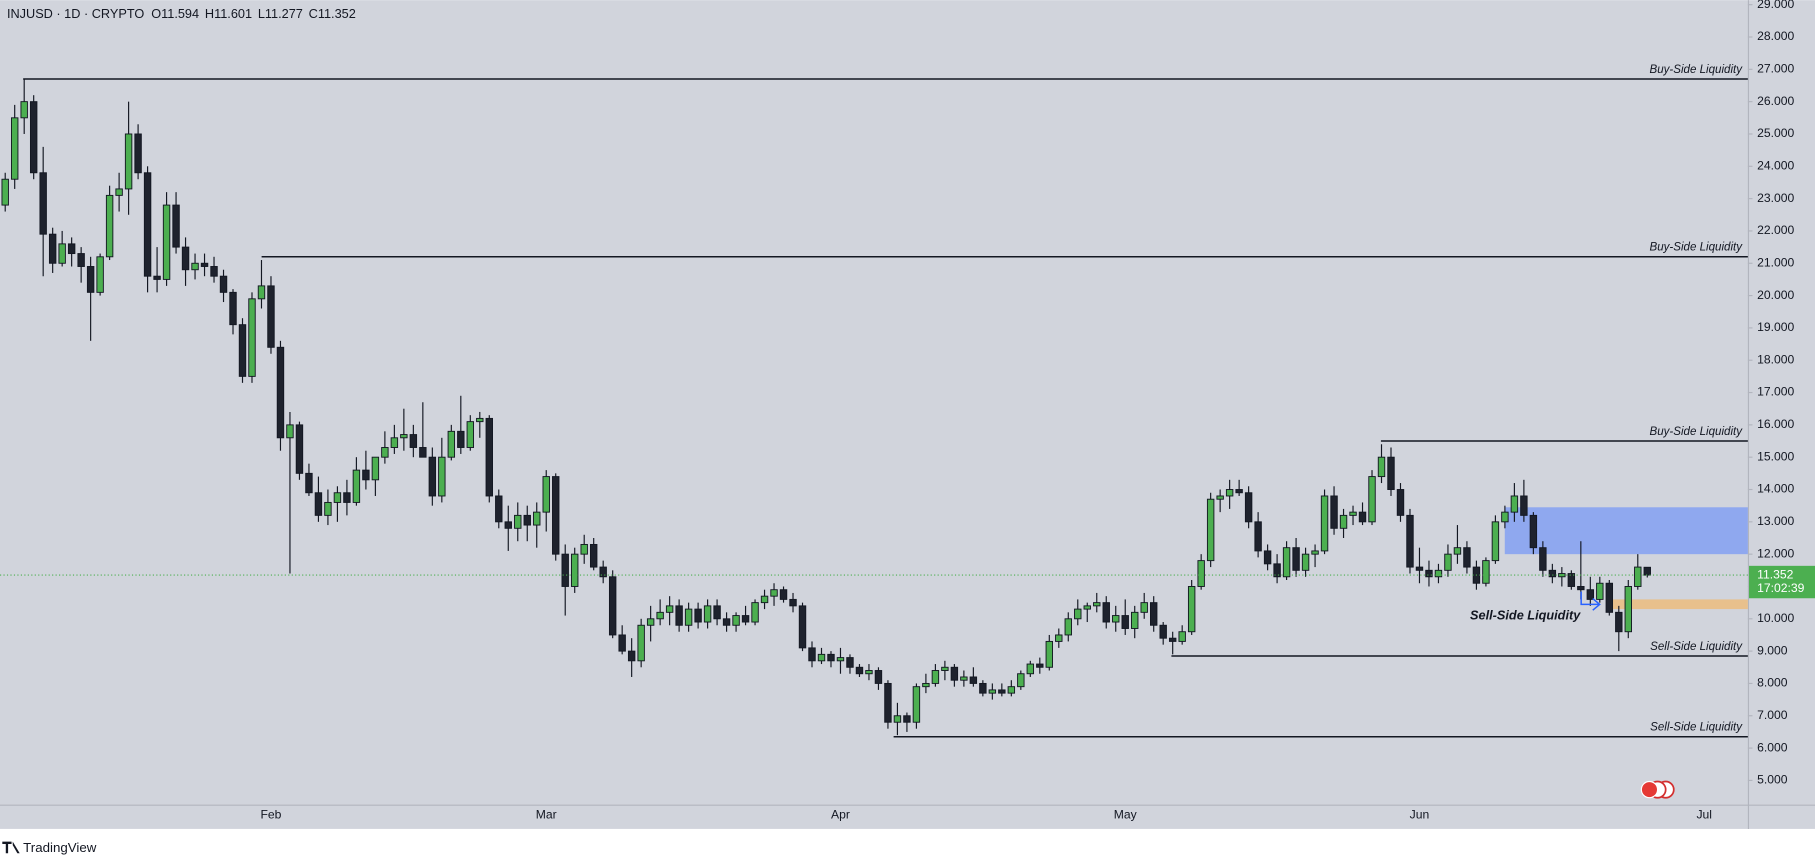 This screenshot has height=865, width=1815. I want to click on y-tick-label: 18.000, so click(1775, 359).